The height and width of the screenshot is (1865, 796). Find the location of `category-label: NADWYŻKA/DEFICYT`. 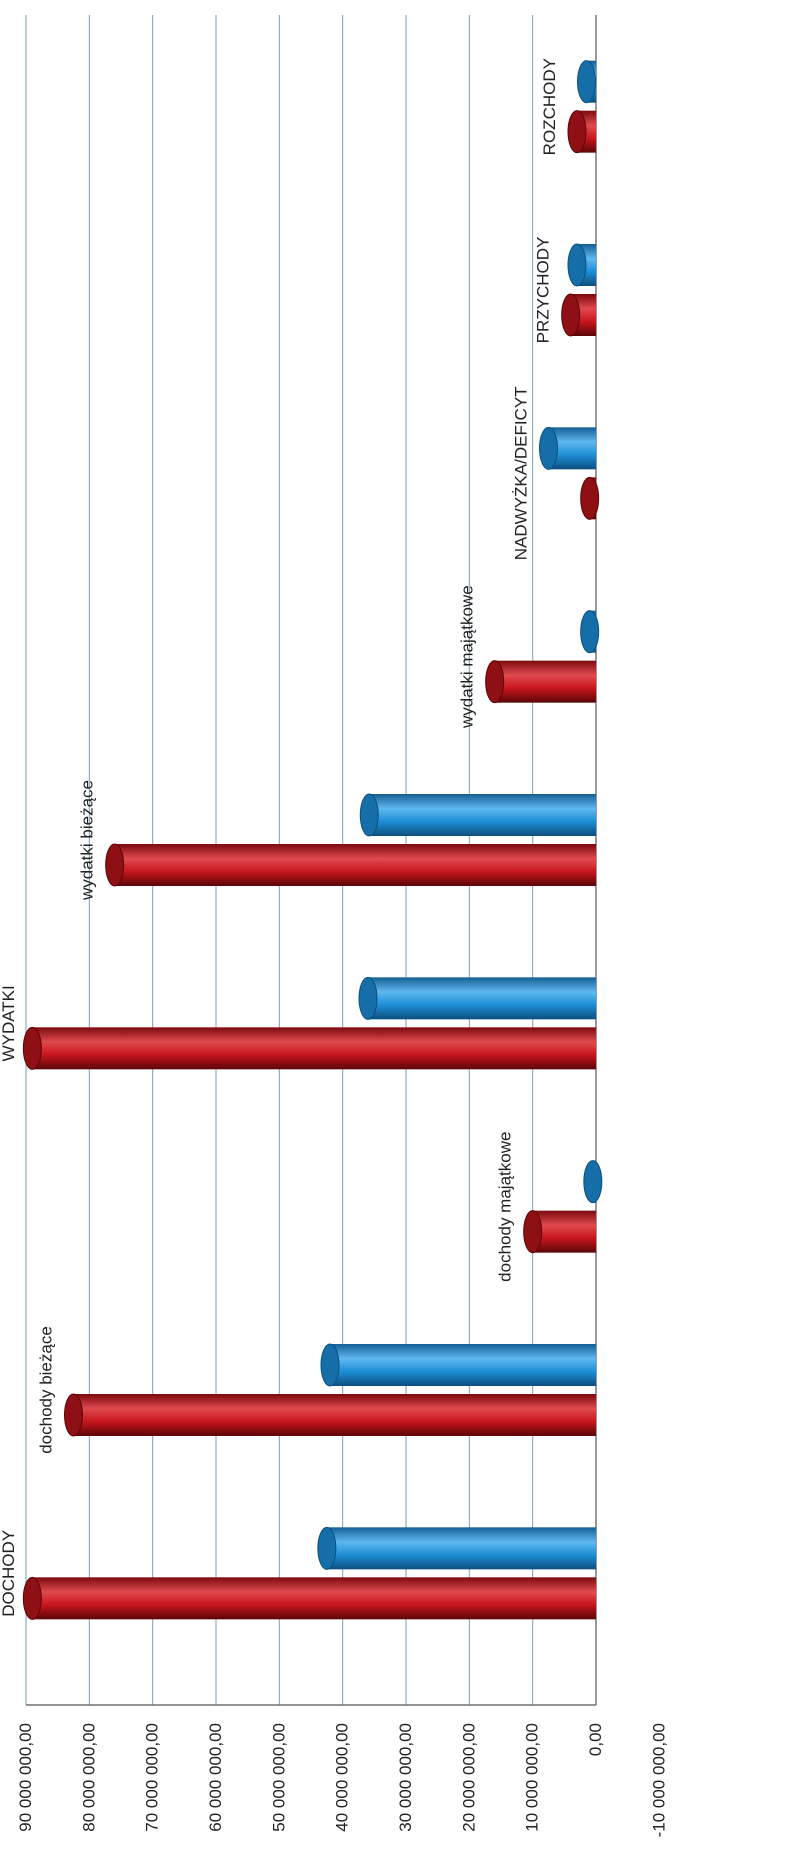

category-label: NADWYŻKA/DEFICYT is located at coordinates (521, 473).